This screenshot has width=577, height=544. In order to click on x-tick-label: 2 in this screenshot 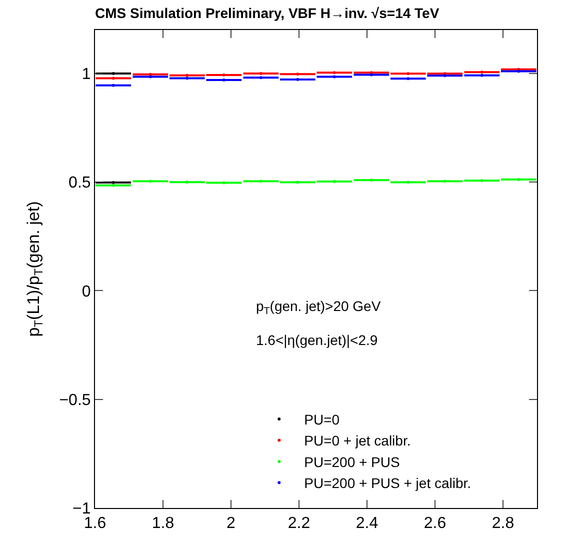, I will do `click(231, 523)`.